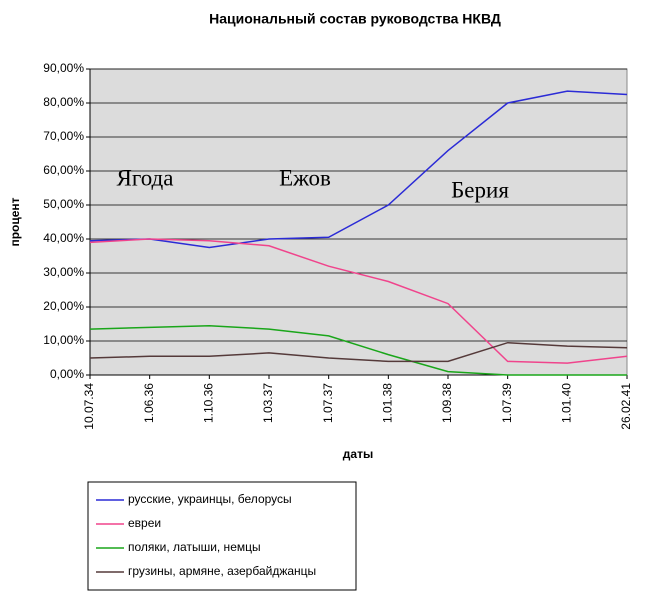 The width and height of the screenshot is (655, 602). I want to click on x-tick-label: 1.01.40, so click(567, 403).